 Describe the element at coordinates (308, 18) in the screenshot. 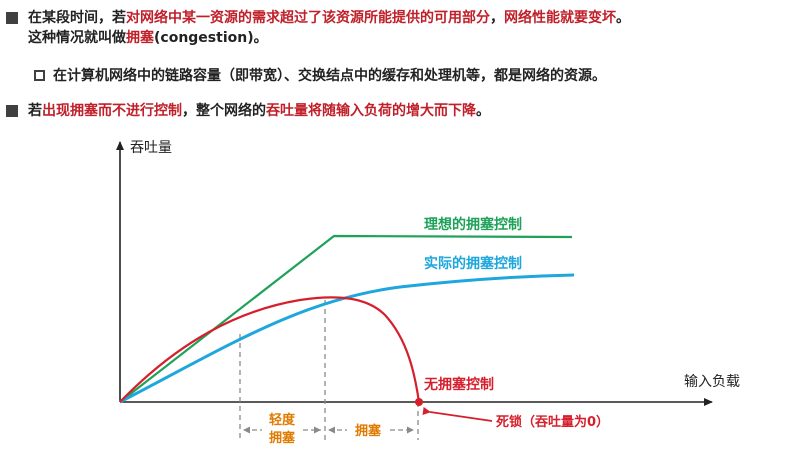

I see `highlight-demand-exceeds: 对网络中某一资源的需求超过了该资源所能提供的可用部分` at that location.